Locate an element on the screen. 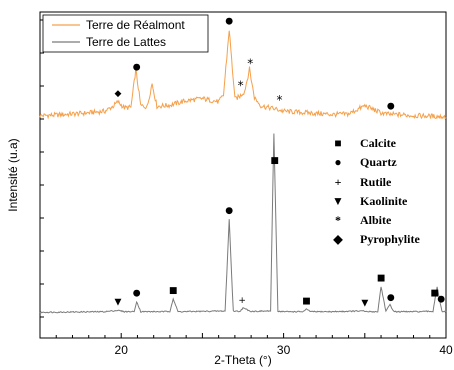 The height and width of the screenshot is (370, 454). legend-label-realmont: Terre de Réalmont is located at coordinates (135, 25).